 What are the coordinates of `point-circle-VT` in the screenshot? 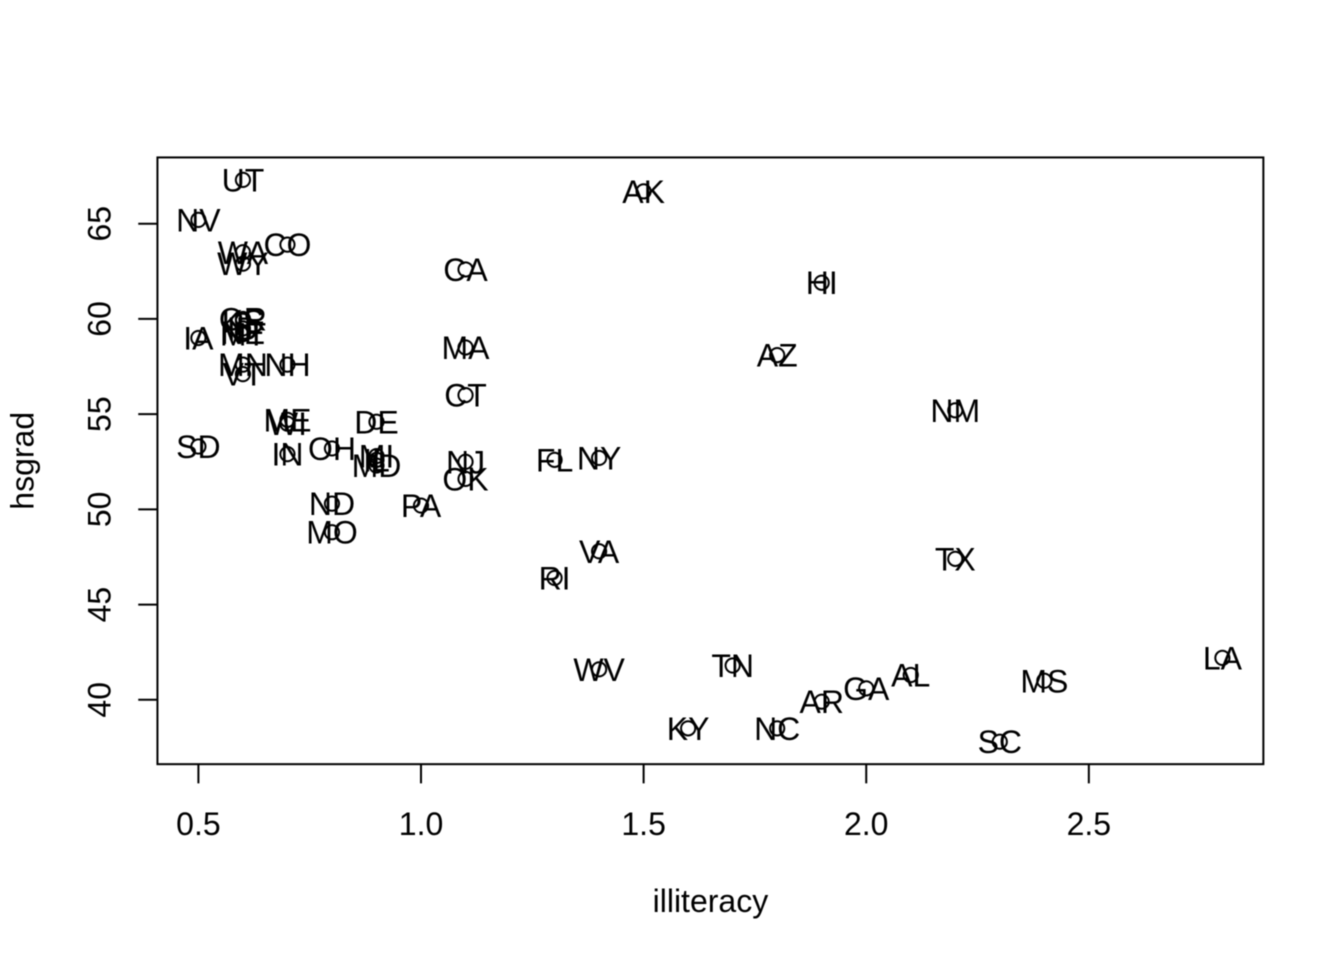 It's located at (243, 374).